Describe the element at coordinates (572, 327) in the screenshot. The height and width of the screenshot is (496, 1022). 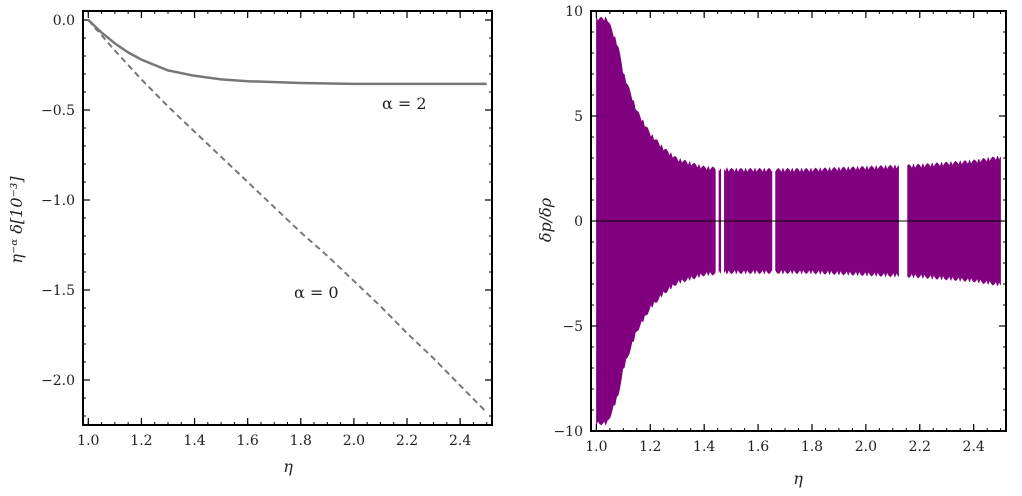
I see `y-tick-label: −5` at that location.